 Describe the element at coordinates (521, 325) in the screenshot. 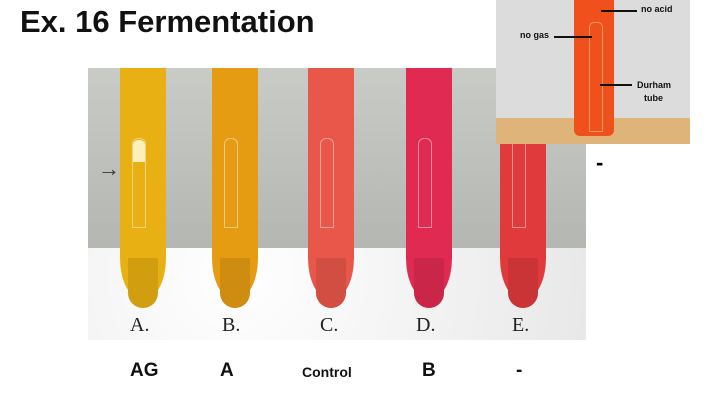

I see `tube-letter: E.` at that location.